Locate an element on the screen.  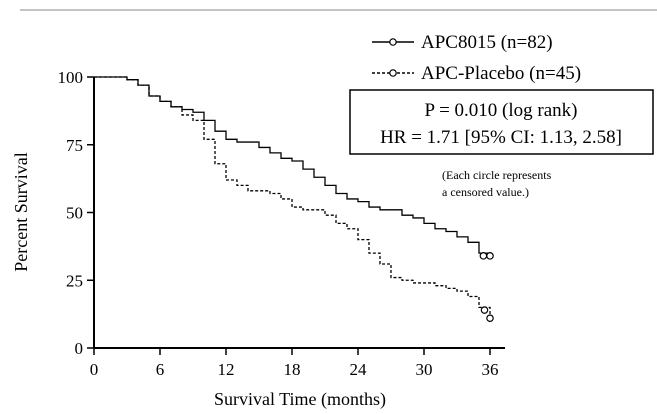
y-tick-label: 75 is located at coordinates (74, 145).